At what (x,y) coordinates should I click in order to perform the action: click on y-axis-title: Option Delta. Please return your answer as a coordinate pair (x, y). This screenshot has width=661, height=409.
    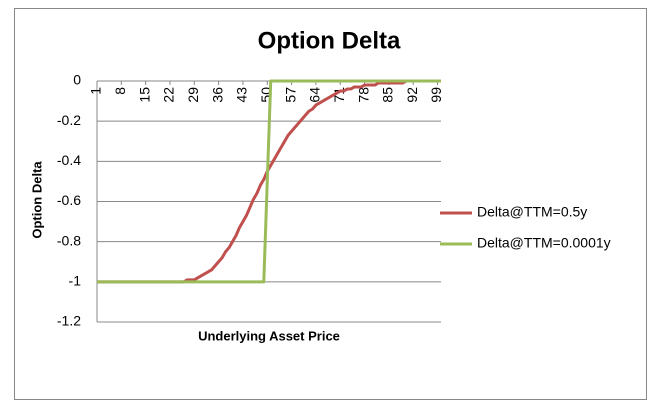
    Looking at the image, I should click on (36, 200).